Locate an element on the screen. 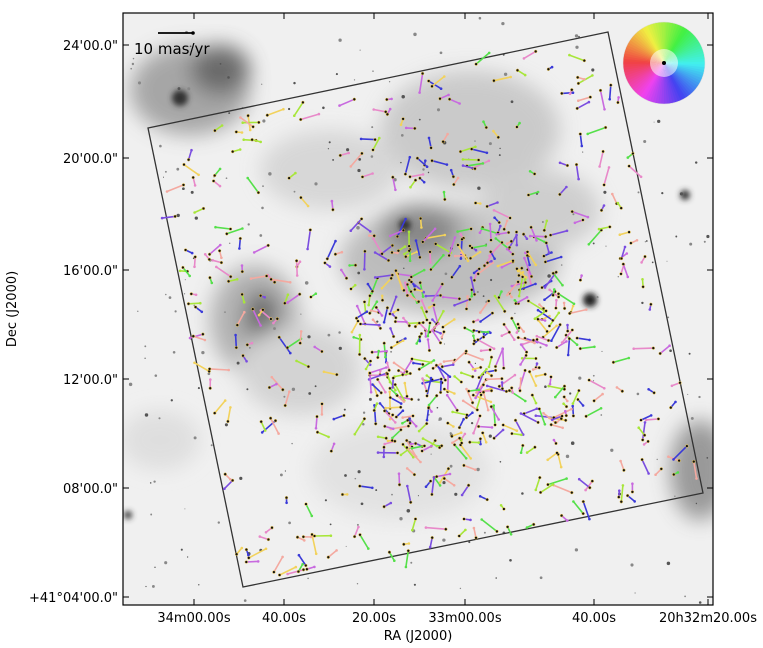  scale-bar-tip is located at coordinates (193, 33).